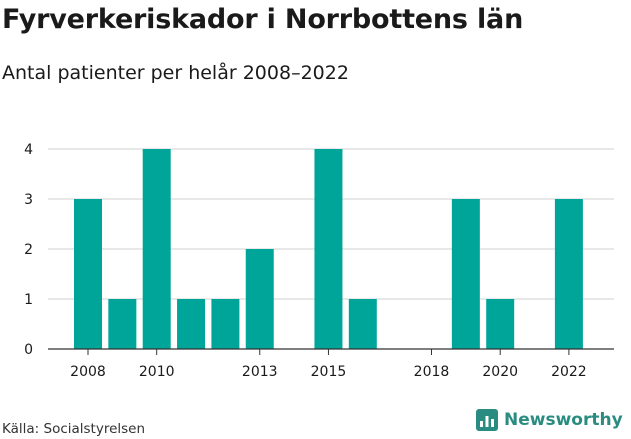 The width and height of the screenshot is (631, 439). What do you see at coordinates (28, 200) in the screenshot?
I see `y-tick-label: 3` at bounding box center [28, 200].